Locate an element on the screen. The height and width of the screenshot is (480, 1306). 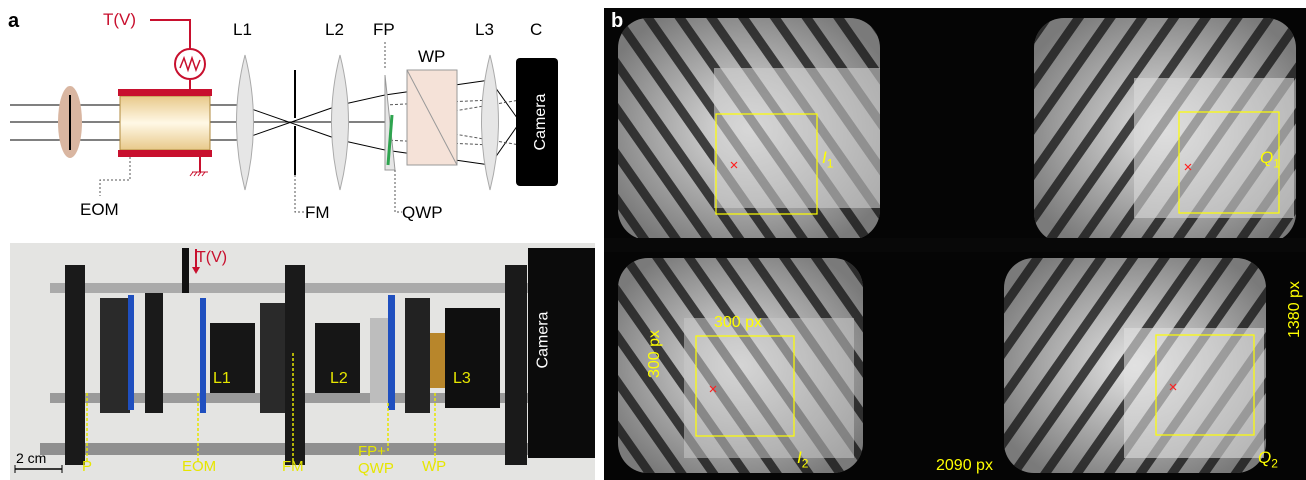
roi-label-i2-sub: 2 is located at coordinates (805, 463).